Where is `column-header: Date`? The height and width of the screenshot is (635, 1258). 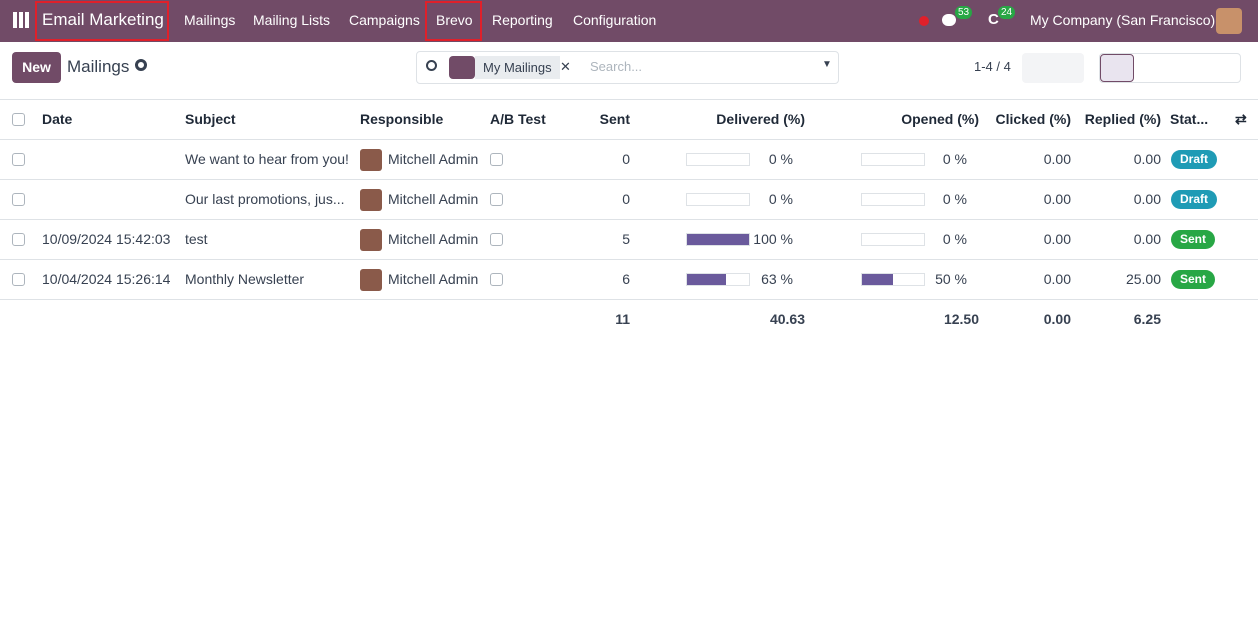 column-header: Date is located at coordinates (57, 119).